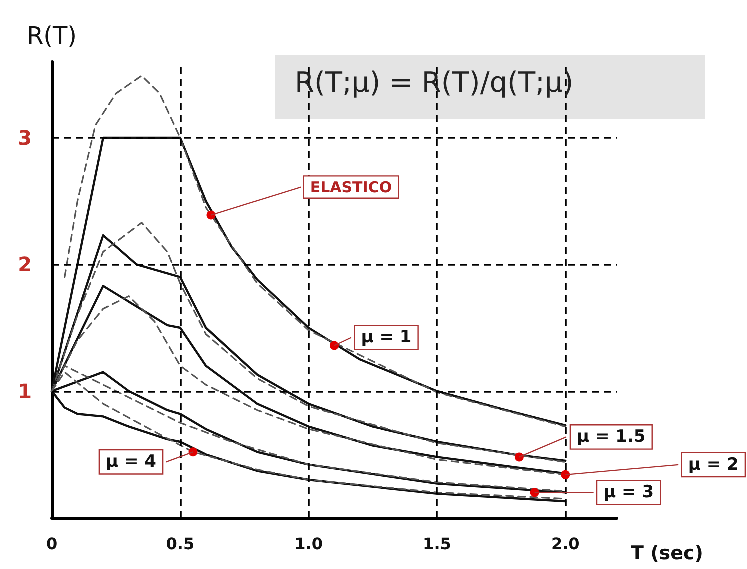  Describe the element at coordinates (434, 82) in the screenshot. I see `annotation: R(T;μ) = R(T)/q(T;μ)` at that location.